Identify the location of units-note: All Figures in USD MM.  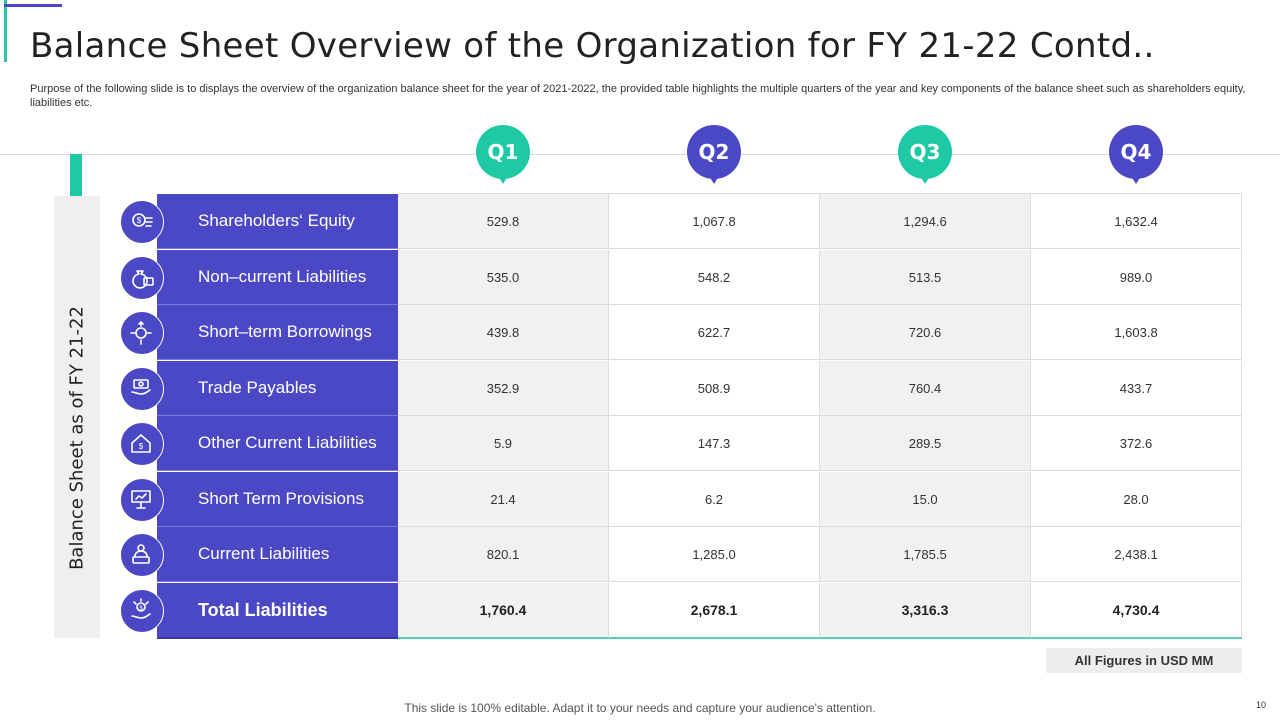
(1144, 660).